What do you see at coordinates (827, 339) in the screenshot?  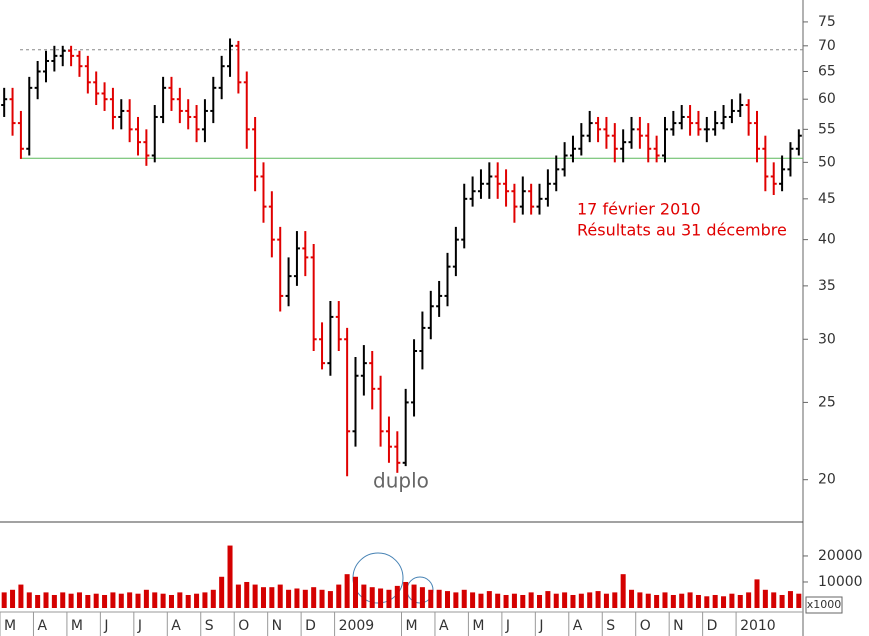 I see `y-tick-label: 30` at bounding box center [827, 339].